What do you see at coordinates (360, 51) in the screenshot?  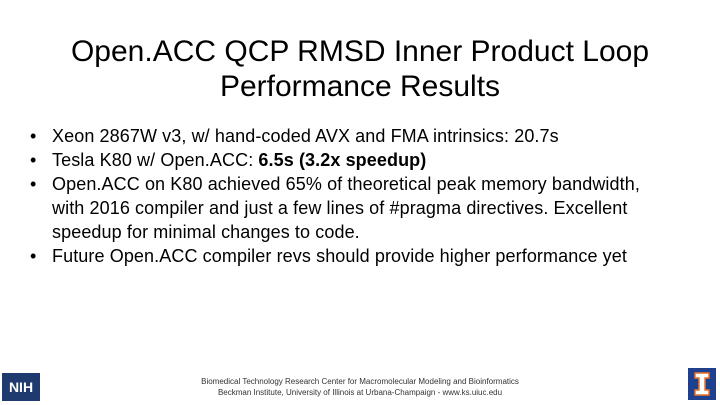 I see `title-line: Open.ACC QCP RMSD Inner Product Loop` at bounding box center [360, 51].